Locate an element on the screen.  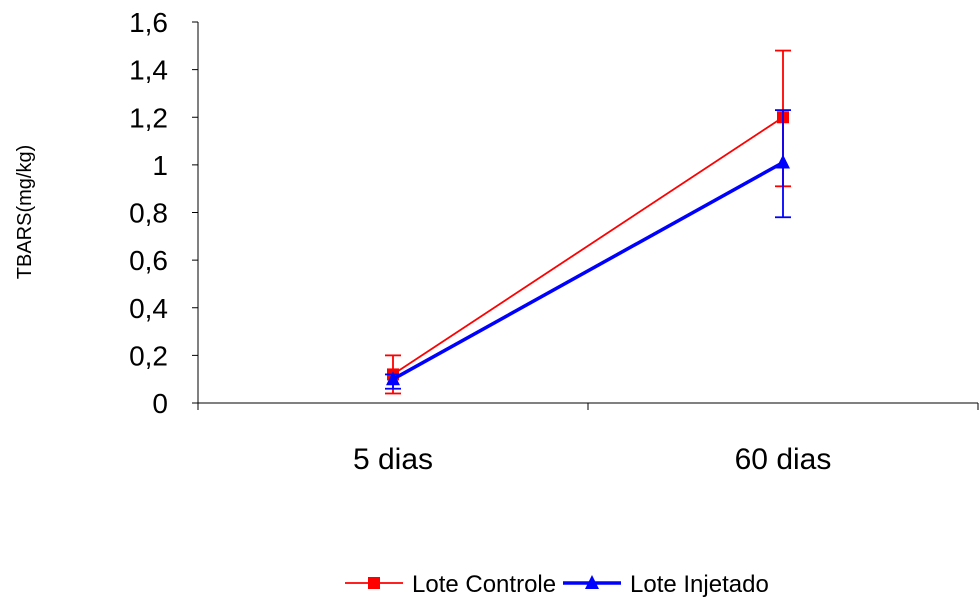
x-ticks: 5 dias 60 dias is located at coordinates (588, 439).